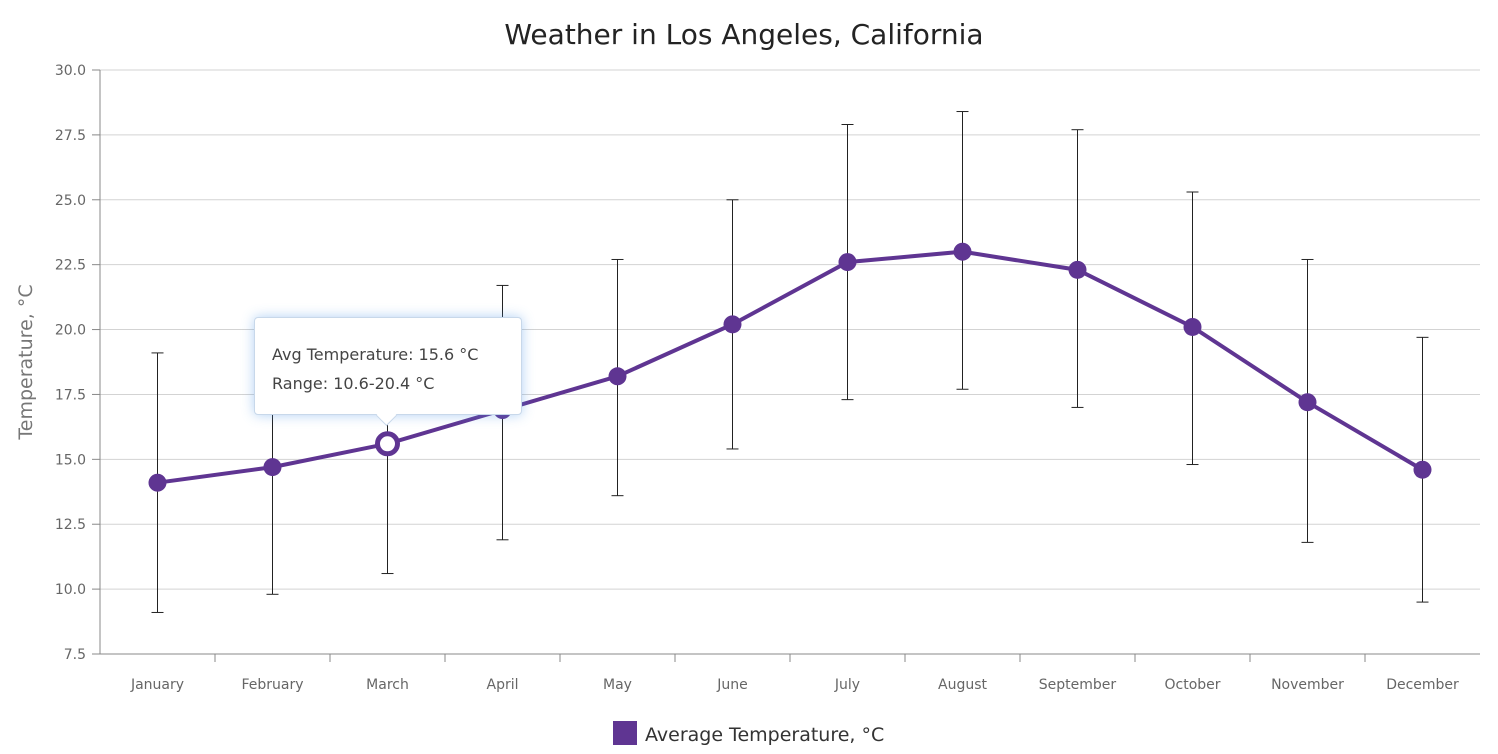  What do you see at coordinates (1078, 685) in the screenshot?
I see `x-tick-label: September` at bounding box center [1078, 685].